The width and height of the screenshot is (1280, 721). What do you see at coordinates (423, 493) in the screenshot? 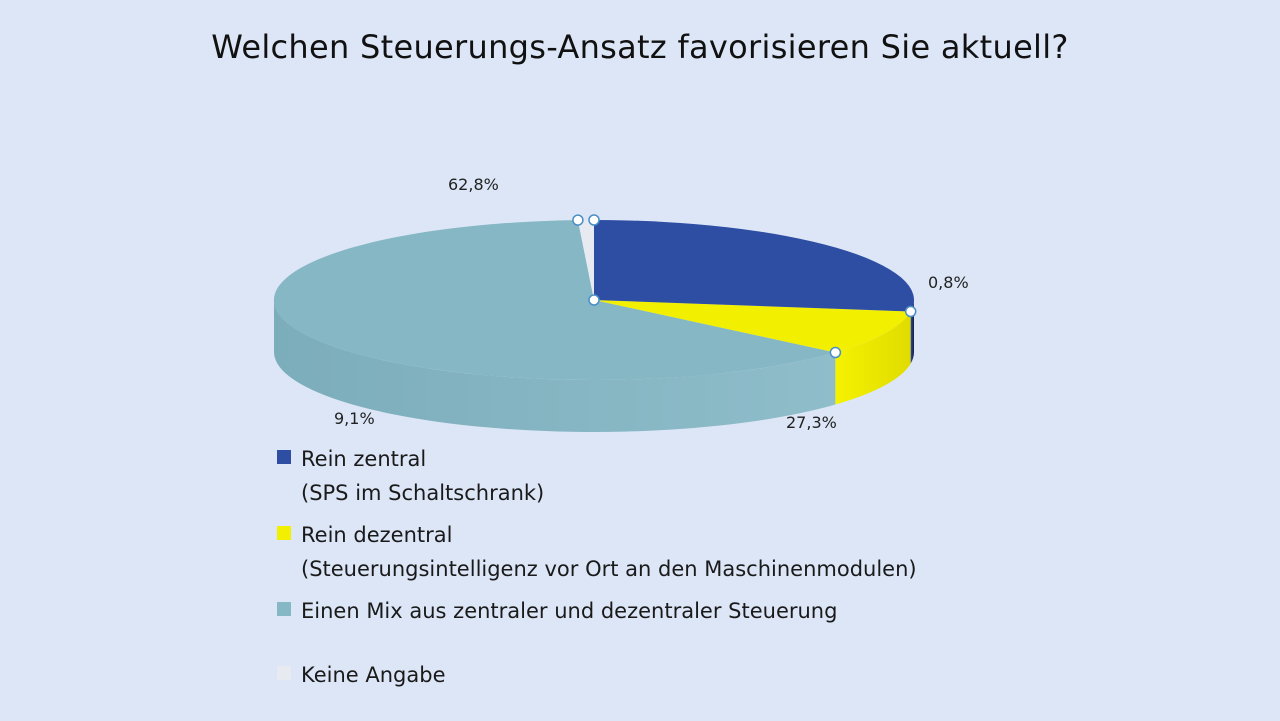
I see `legend-sublabel-zentral: (SPS im Schaltschrank)` at bounding box center [423, 493].